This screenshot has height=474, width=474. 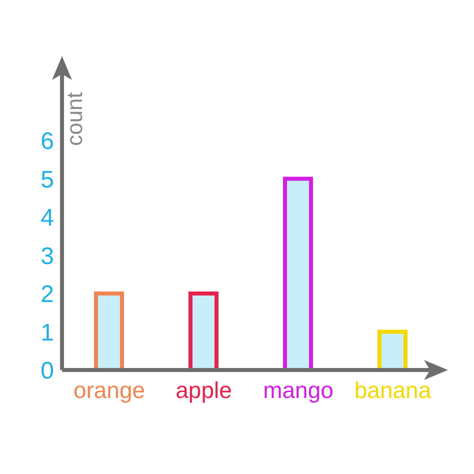 What do you see at coordinates (47, 218) in the screenshot?
I see `y-tick-label: 4` at bounding box center [47, 218].